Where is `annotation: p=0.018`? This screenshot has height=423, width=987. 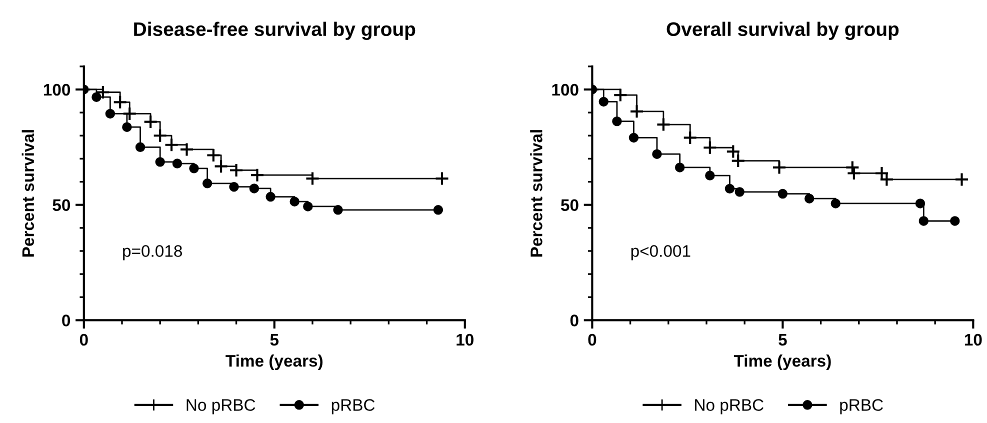
annotation: p=0.018 is located at coordinates (152, 252).